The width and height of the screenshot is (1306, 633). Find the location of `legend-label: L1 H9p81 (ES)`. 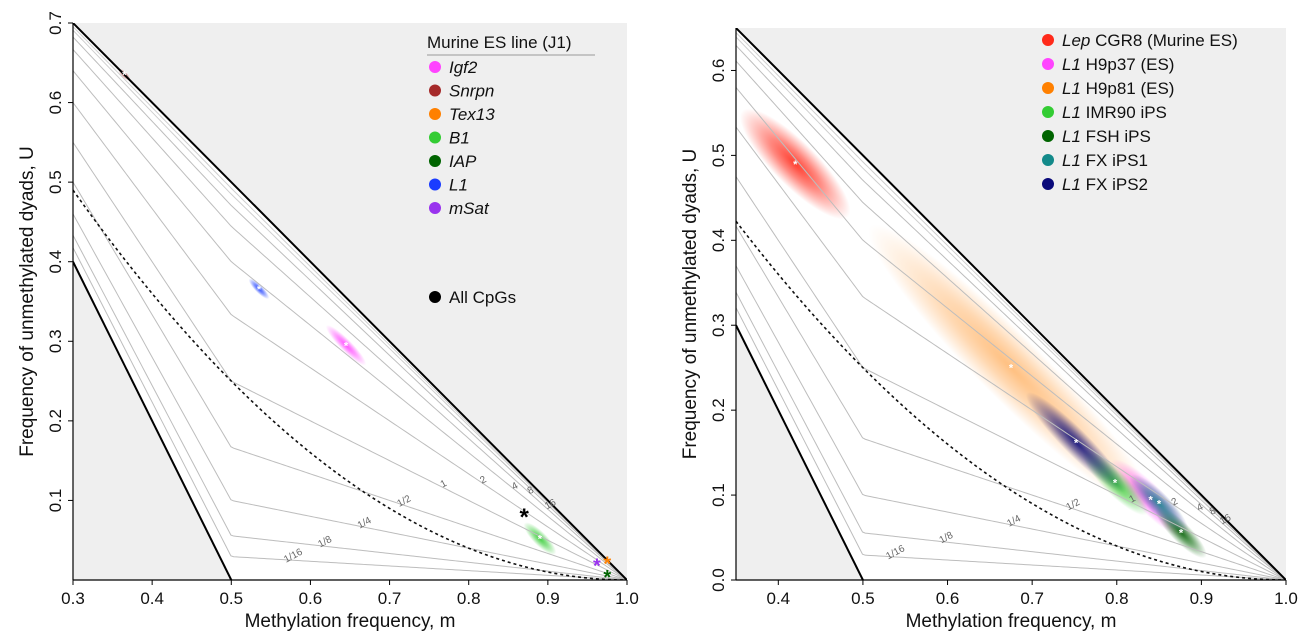

legend-label: L1 H9p81 (ES) is located at coordinates (1118, 88).